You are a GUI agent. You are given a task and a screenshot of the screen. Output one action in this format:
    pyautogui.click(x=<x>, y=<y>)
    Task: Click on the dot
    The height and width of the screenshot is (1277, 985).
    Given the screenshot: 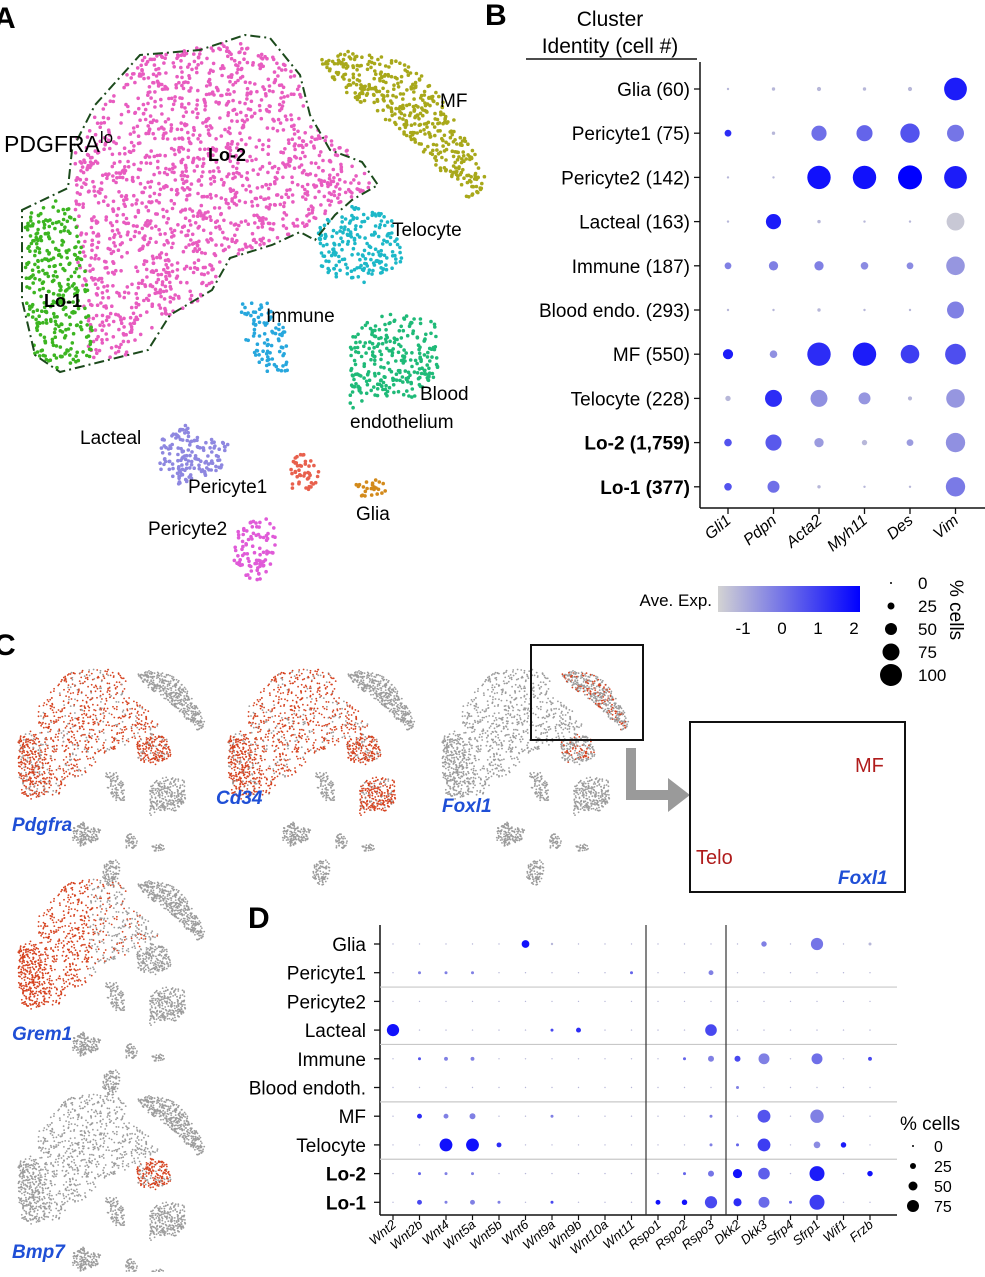 What is the action you would take?
    pyautogui.click(x=774, y=354)
    